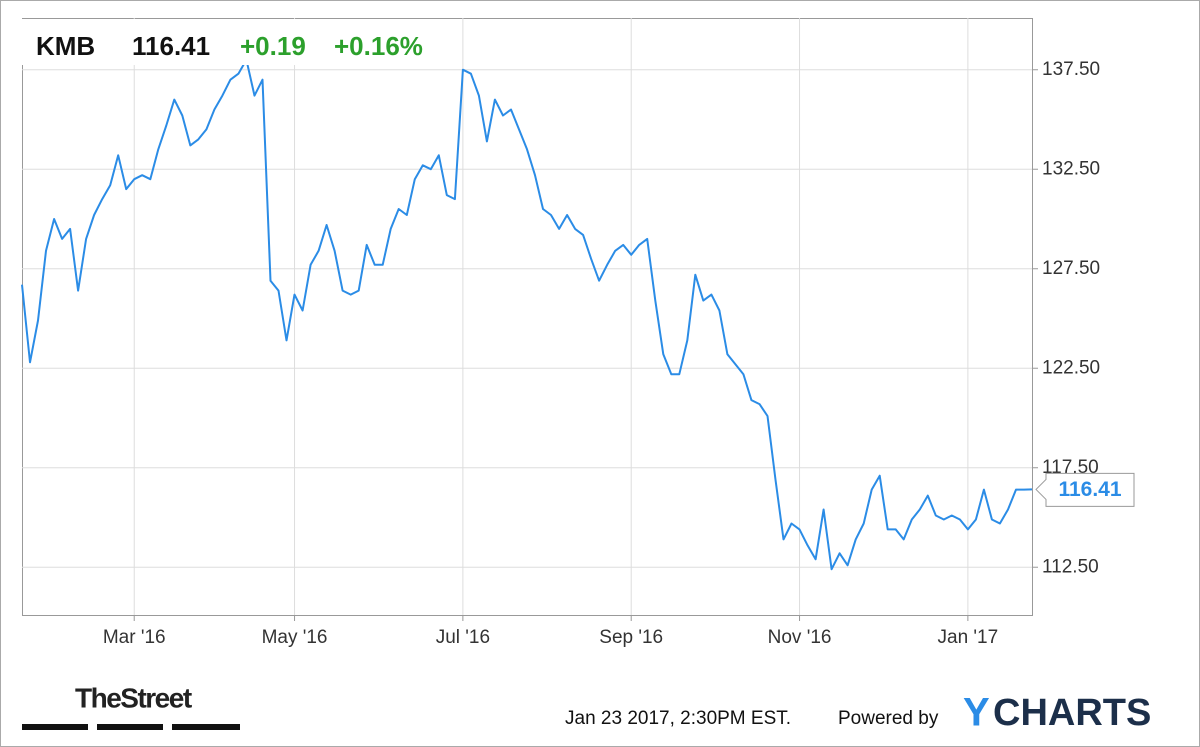 Image resolution: width=1200 pixels, height=747 pixels. I want to click on y-tick-label: 117.50, so click(1070, 467).